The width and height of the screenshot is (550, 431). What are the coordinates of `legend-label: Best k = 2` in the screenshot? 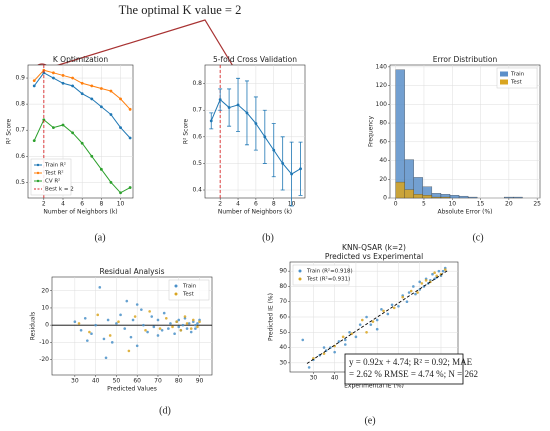 It's located at (59, 190).